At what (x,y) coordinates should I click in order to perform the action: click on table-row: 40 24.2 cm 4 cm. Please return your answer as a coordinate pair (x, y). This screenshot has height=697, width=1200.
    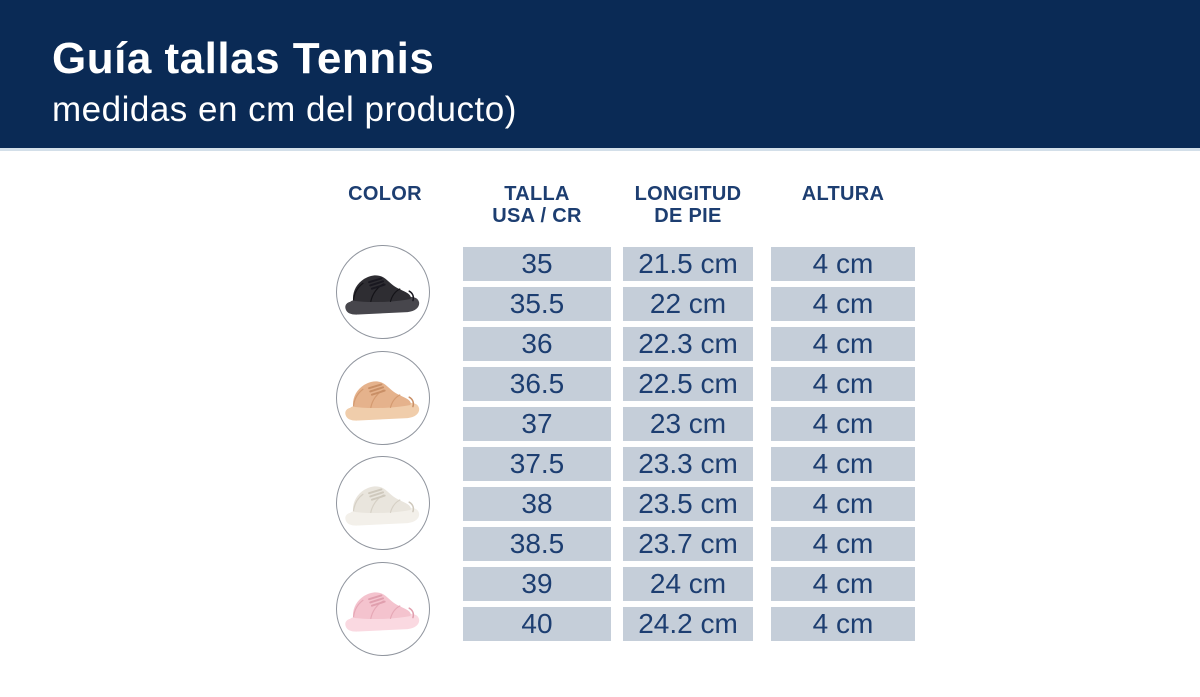
    Looking at the image, I should click on (600, 624).